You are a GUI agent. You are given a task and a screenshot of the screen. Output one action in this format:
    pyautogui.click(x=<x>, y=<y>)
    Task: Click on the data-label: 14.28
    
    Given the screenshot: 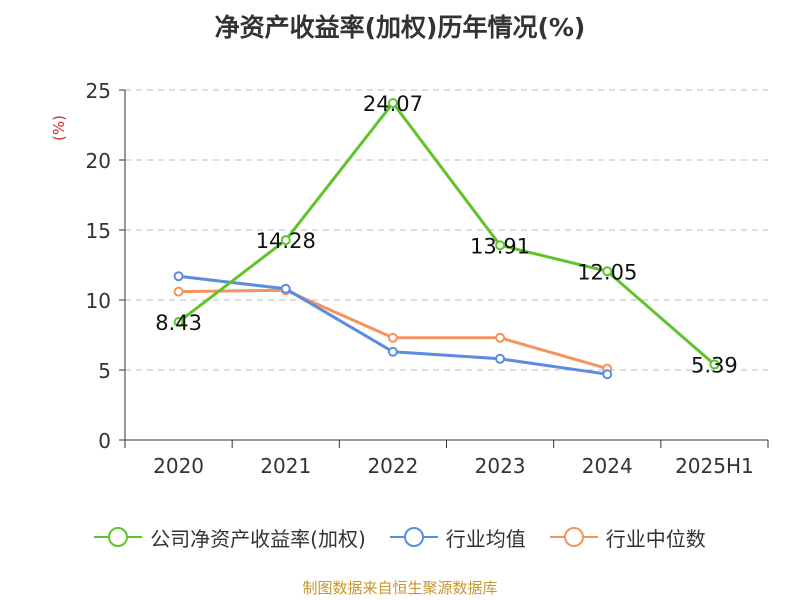 What is the action you would take?
    pyautogui.click(x=286, y=241)
    